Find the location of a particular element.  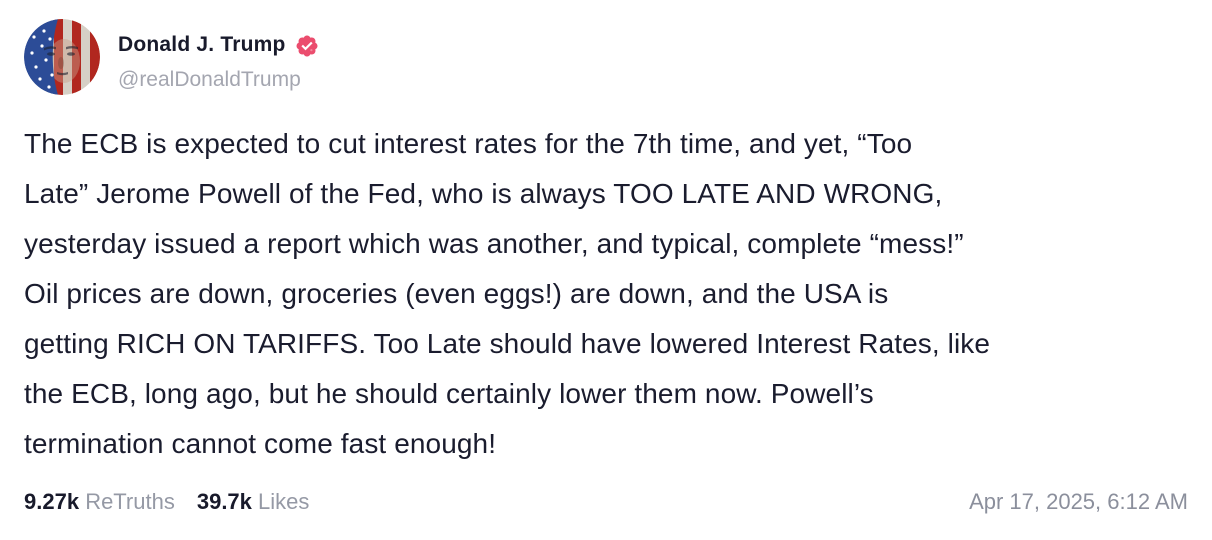

author-handle: @realDonaldTrump is located at coordinates (209, 79).